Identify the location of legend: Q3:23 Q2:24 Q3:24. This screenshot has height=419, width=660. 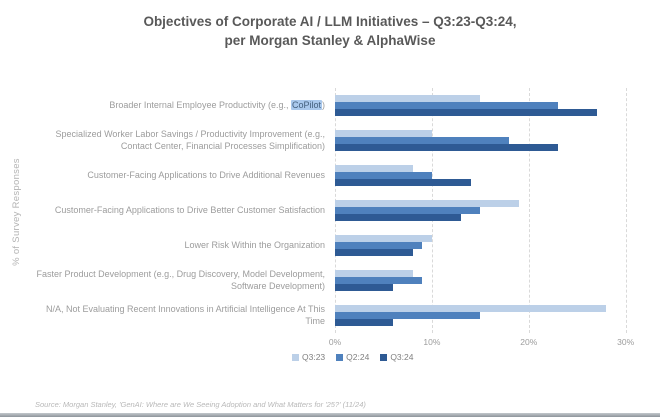
(352, 357).